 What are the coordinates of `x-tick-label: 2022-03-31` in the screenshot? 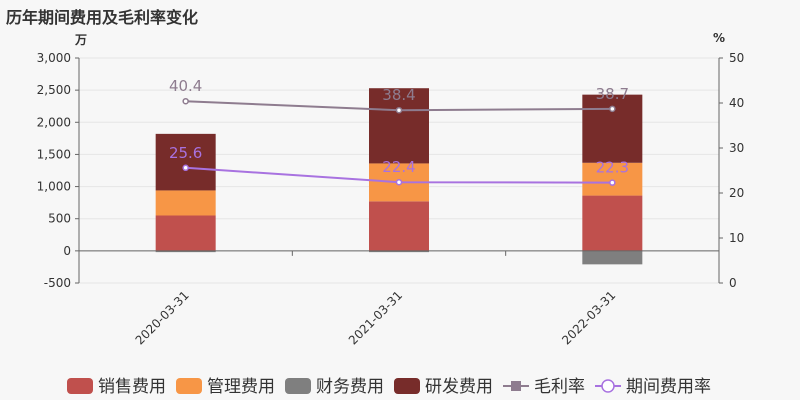 It's located at (588, 317).